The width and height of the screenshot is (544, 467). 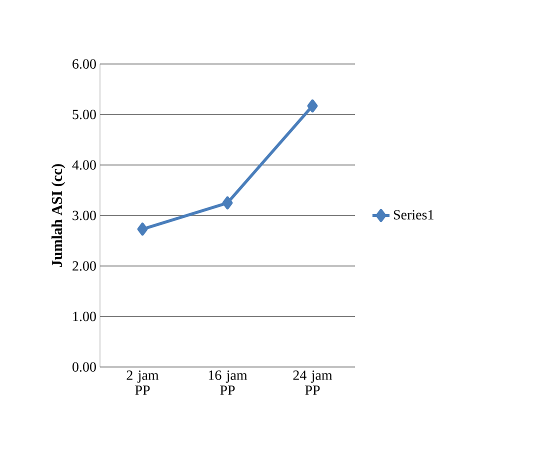 I want to click on y-tick-label: 2.00, so click(x=84, y=266).